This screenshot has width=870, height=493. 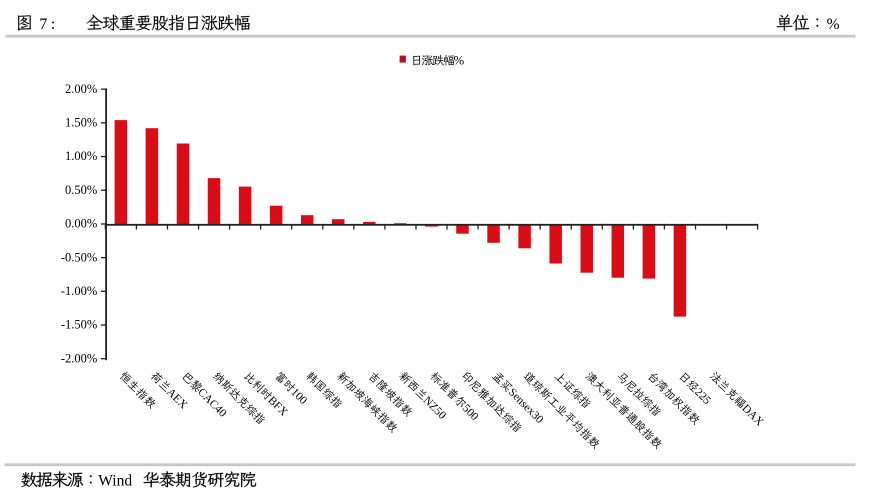 What do you see at coordinates (81, 89) in the screenshot?
I see `svg-text: 2.00%` at bounding box center [81, 89].